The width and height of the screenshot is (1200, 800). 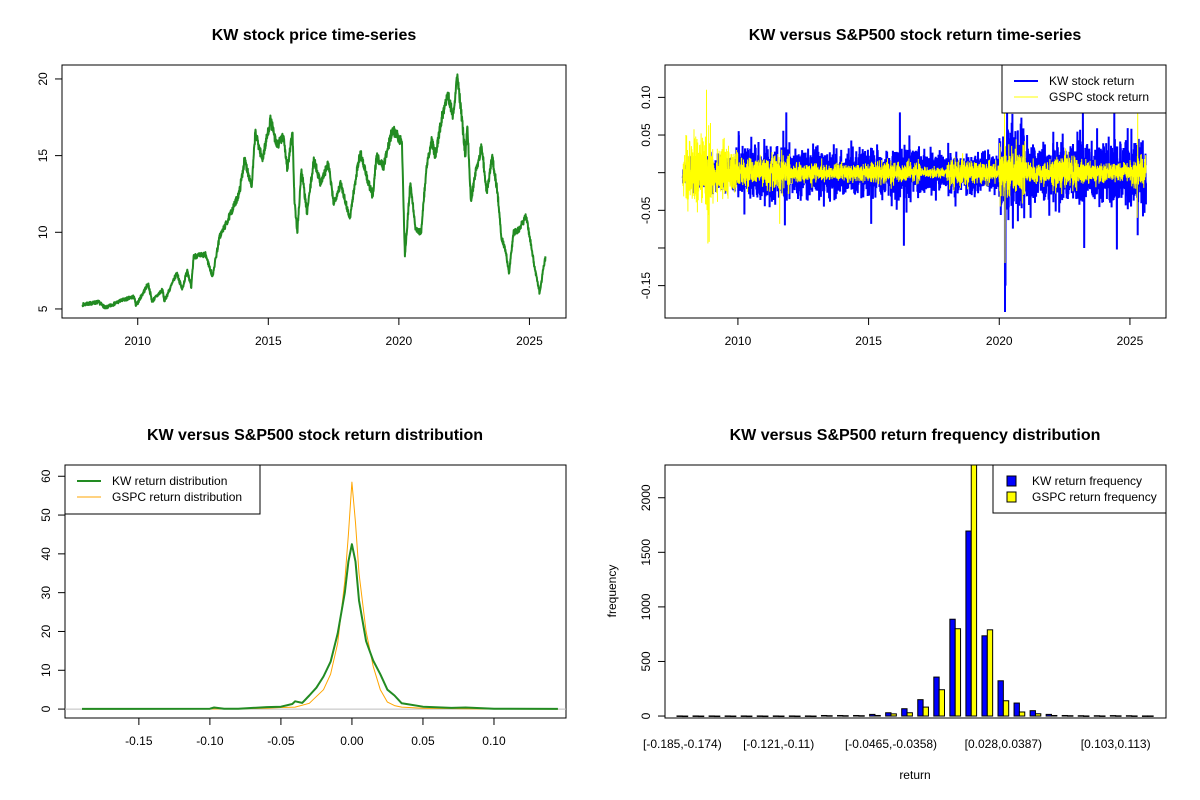 What do you see at coordinates (646, 552) in the screenshot?
I see `y-tick-label: 1500` at bounding box center [646, 552].